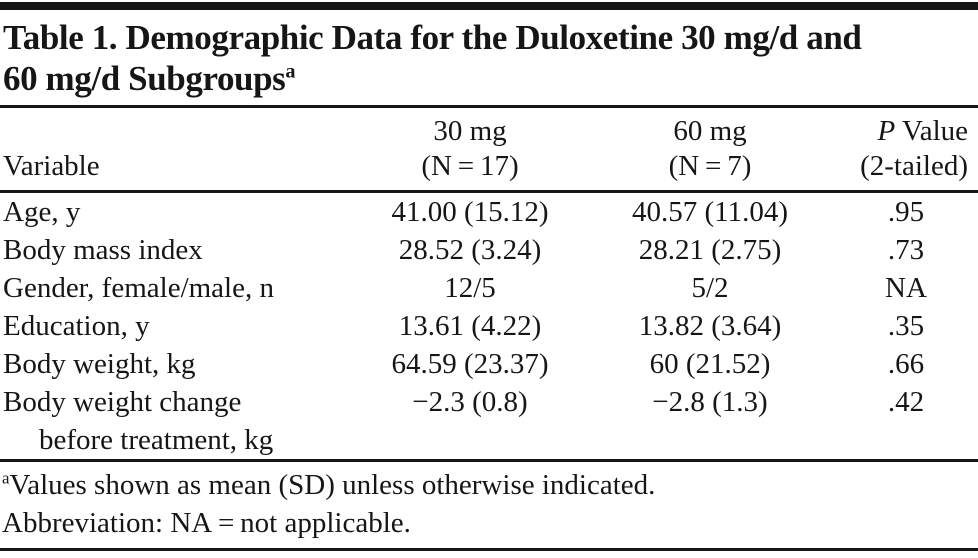 This screenshot has height=558, width=978. I want to click on column-header-60mg: 60 mg (N = 7), so click(710, 150).